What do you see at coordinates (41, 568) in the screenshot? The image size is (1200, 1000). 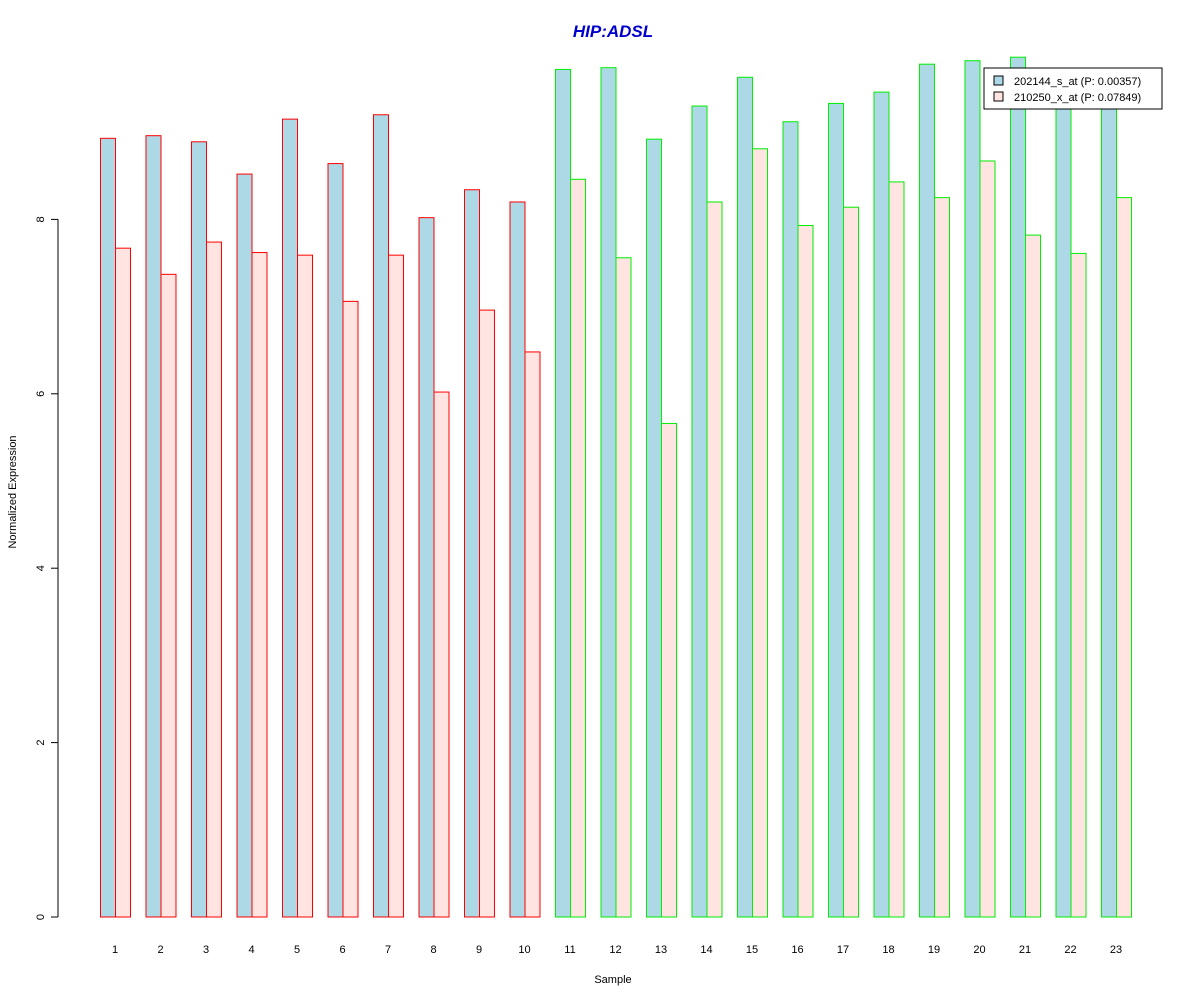 I see `y-tick-label: 4` at bounding box center [41, 568].